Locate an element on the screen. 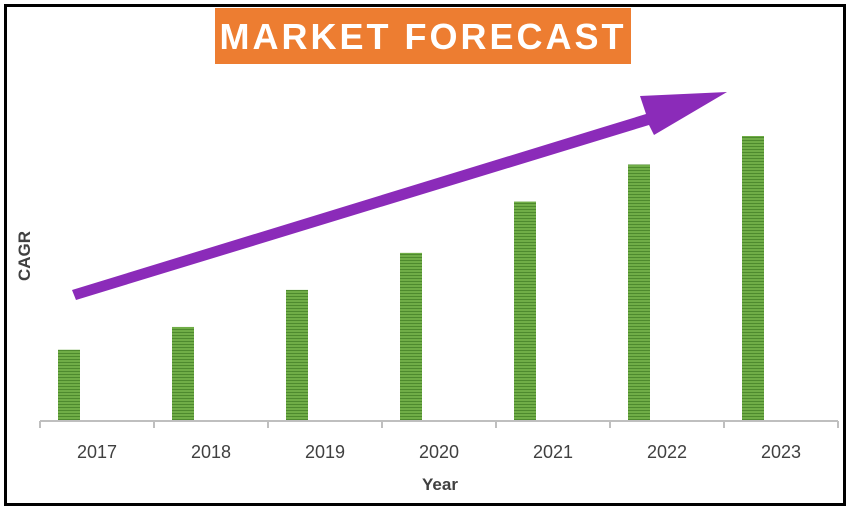 This screenshot has height=510, width=850. x-tick-label-2017: 2017 is located at coordinates (97, 452).